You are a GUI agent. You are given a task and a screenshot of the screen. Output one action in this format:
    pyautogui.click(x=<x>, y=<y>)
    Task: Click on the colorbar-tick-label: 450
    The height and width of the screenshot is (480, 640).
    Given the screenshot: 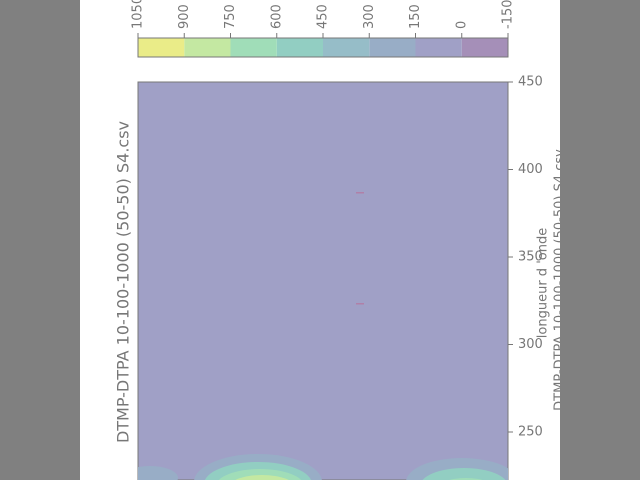 What is the action you would take?
    pyautogui.click(x=323, y=16)
    